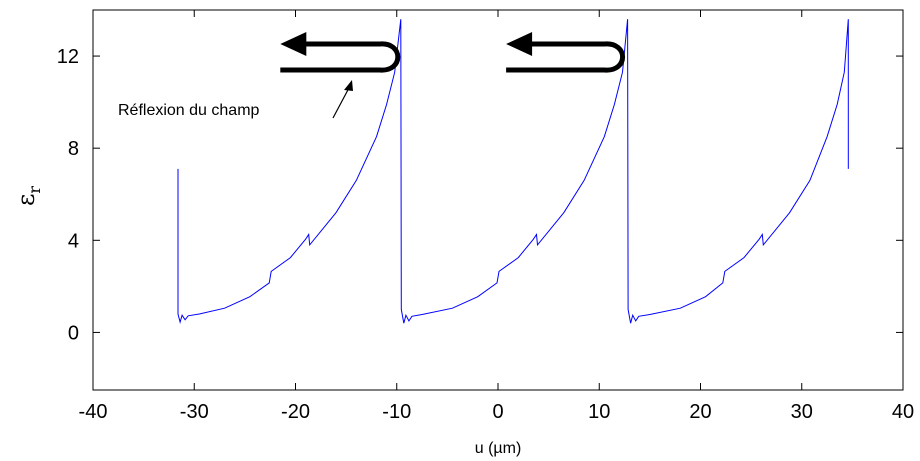 The height and width of the screenshot is (461, 920). Describe the element at coordinates (342, 99) in the screenshot. I see `annotation-pointer` at that location.